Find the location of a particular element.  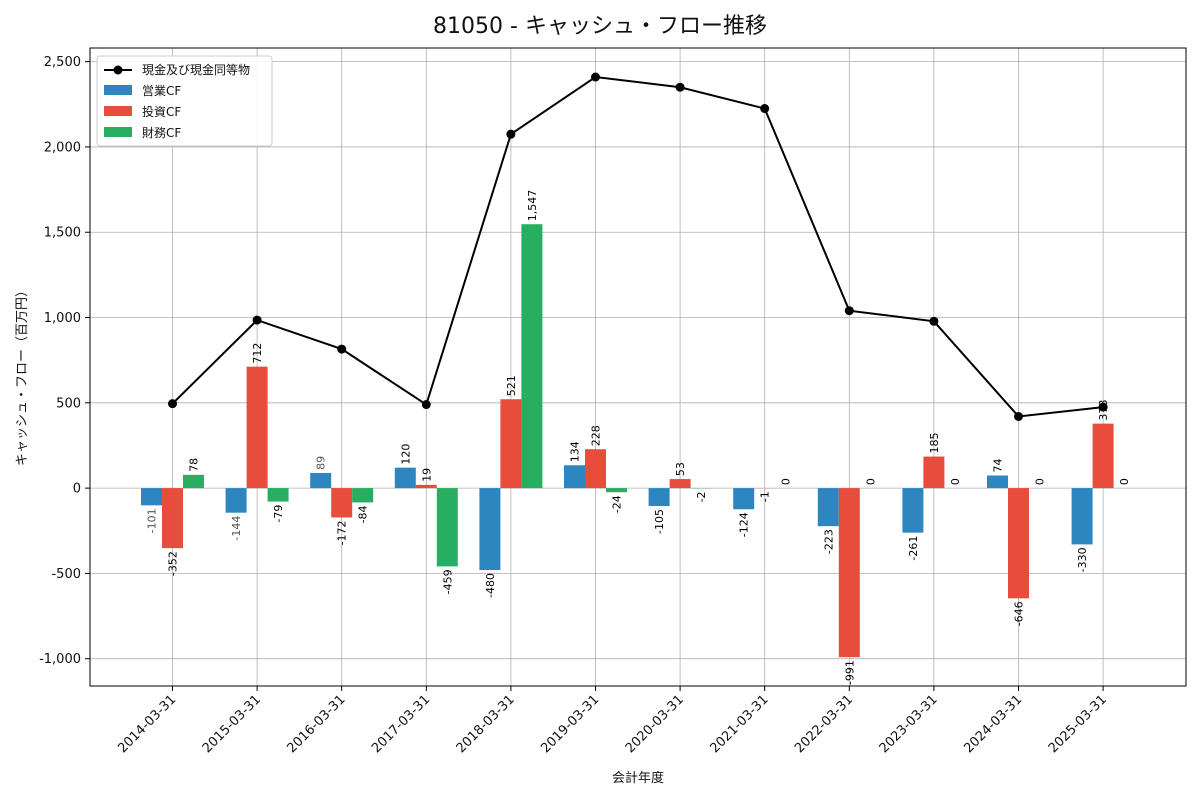

legend-box is located at coordinates (184, 101).